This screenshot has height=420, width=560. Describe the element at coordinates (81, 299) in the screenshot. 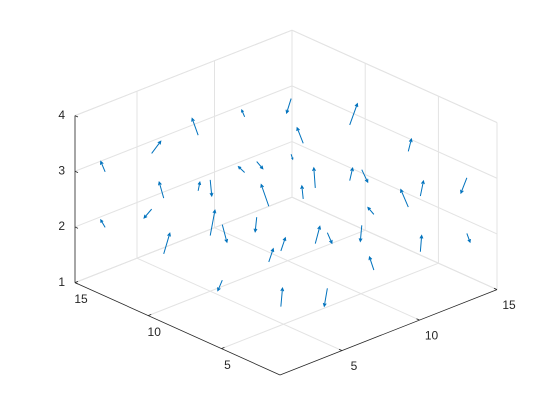

I see `y-tick-label: 15` at that location.